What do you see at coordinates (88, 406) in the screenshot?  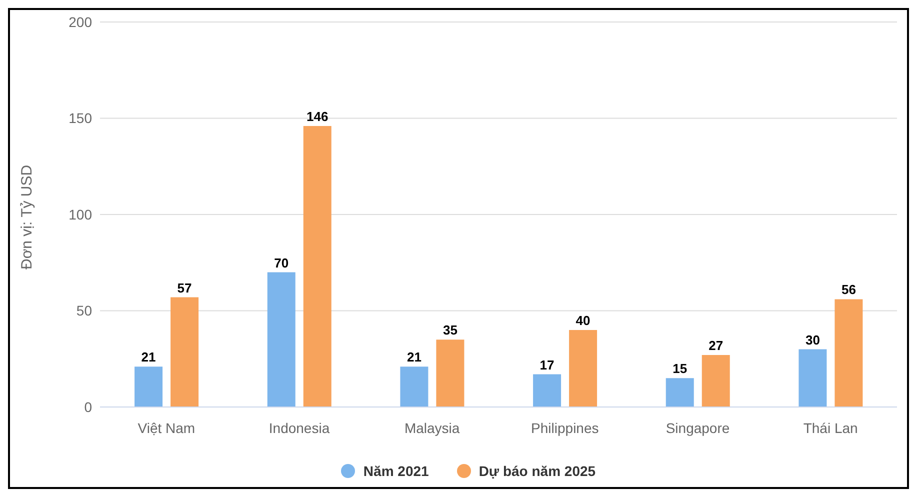 I see `y-tick-label: 0` at bounding box center [88, 406].